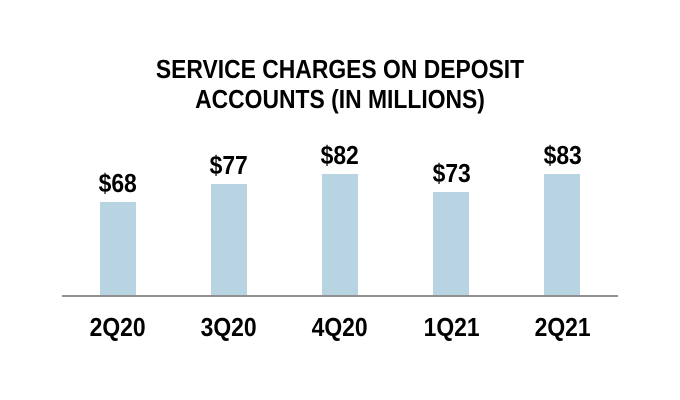  Describe the element at coordinates (340, 296) in the screenshot. I see `x-axis-line` at that location.